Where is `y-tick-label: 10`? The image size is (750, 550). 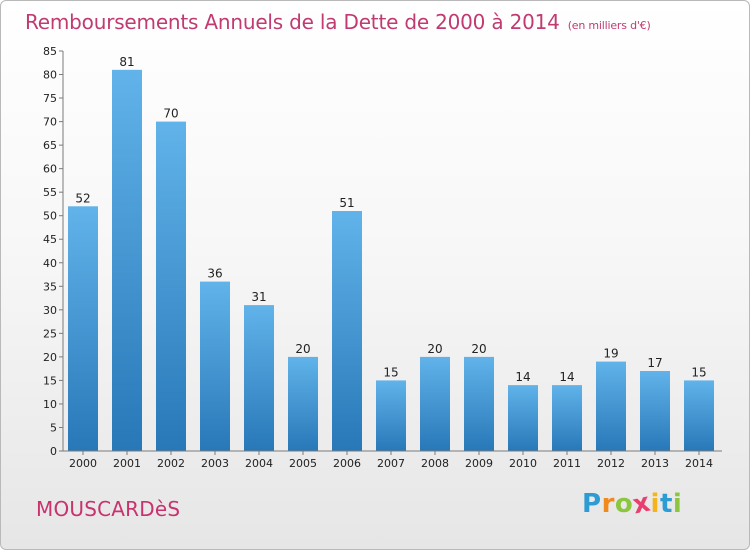
y-tick-label: 10 is located at coordinates (50, 404).